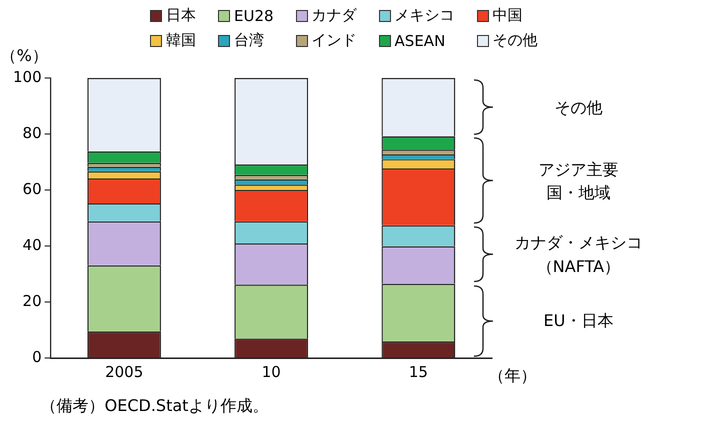 This screenshot has width=707, height=443. I want to click on legend-label: 中国, so click(508, 15).